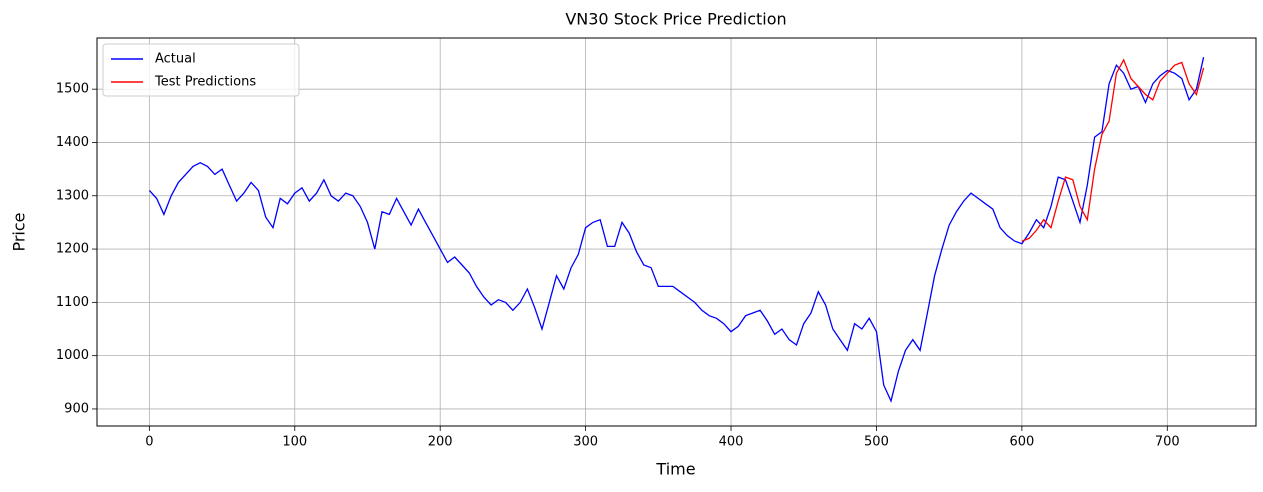 This screenshot has height=492, width=1263. What do you see at coordinates (72, 142) in the screenshot?
I see `y-tick-label: 1400` at bounding box center [72, 142].